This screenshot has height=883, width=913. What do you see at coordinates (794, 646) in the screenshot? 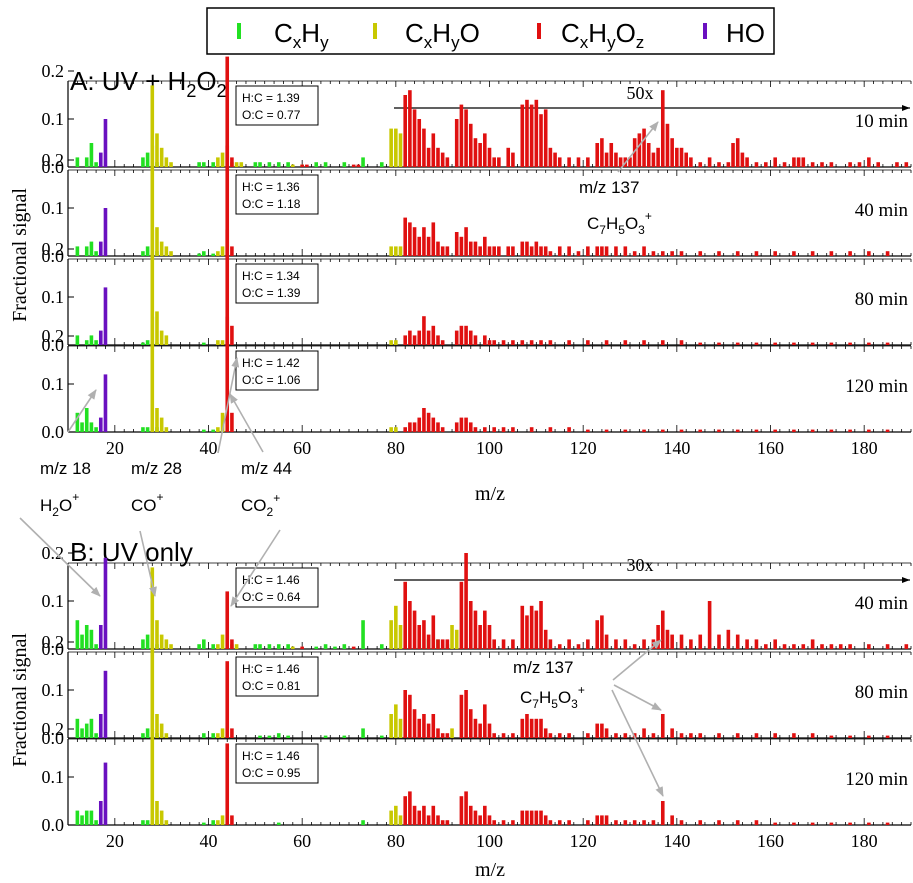
I see `bar-cxhyoz-mz165` at bounding box center [794, 646].